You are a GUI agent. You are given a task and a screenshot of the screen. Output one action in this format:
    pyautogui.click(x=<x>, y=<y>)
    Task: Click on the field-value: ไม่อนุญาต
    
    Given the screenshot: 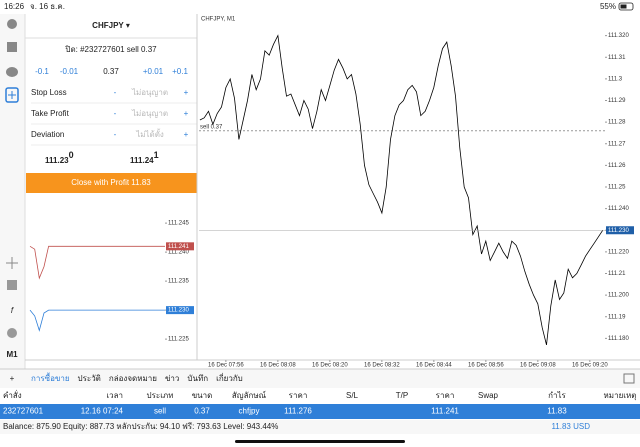 What is the action you would take?
    pyautogui.click(x=149, y=92)
    